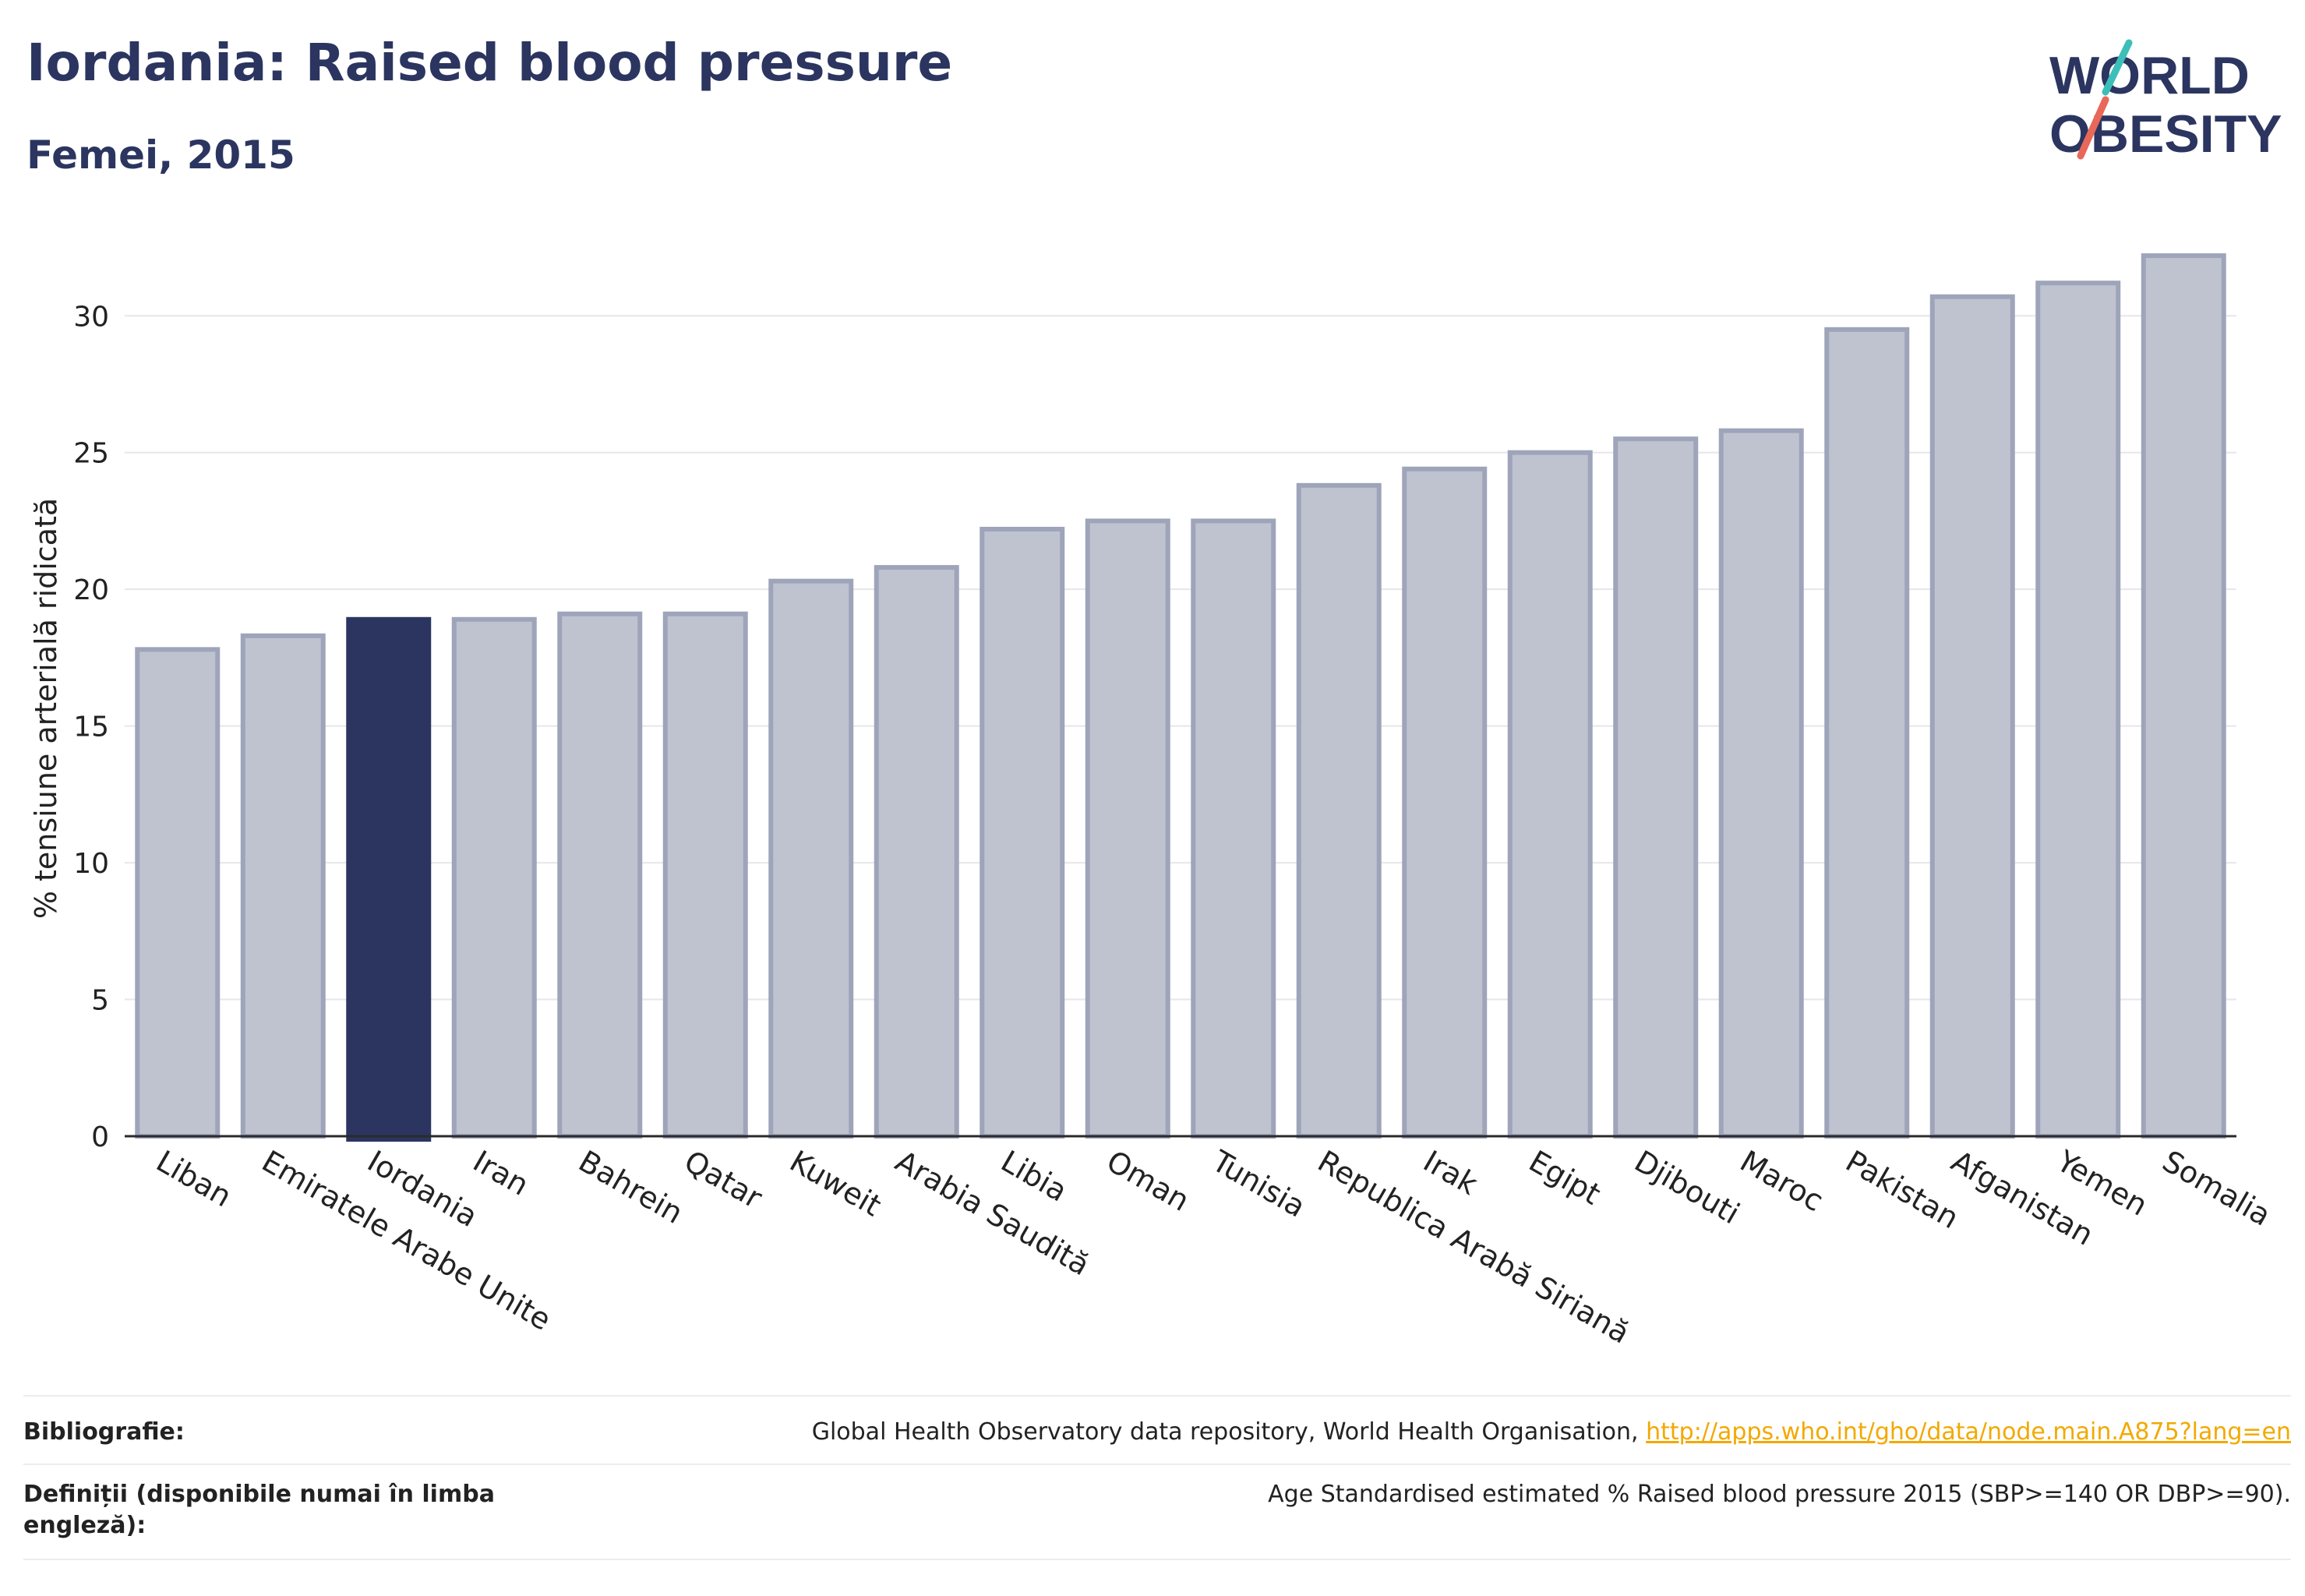  What do you see at coordinates (2149, 75) in the screenshot?
I see `logo-line1: WORLD` at bounding box center [2149, 75].